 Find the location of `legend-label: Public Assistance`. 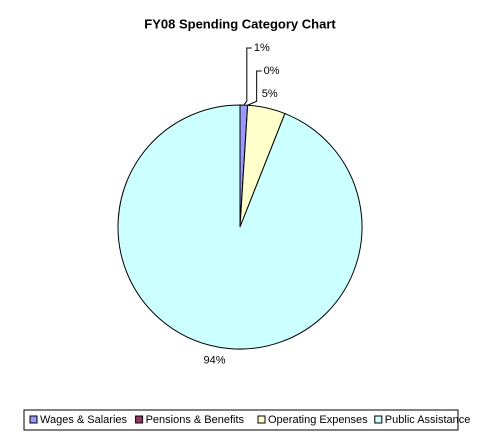

legend-label: Public Assistance is located at coordinates (428, 420).